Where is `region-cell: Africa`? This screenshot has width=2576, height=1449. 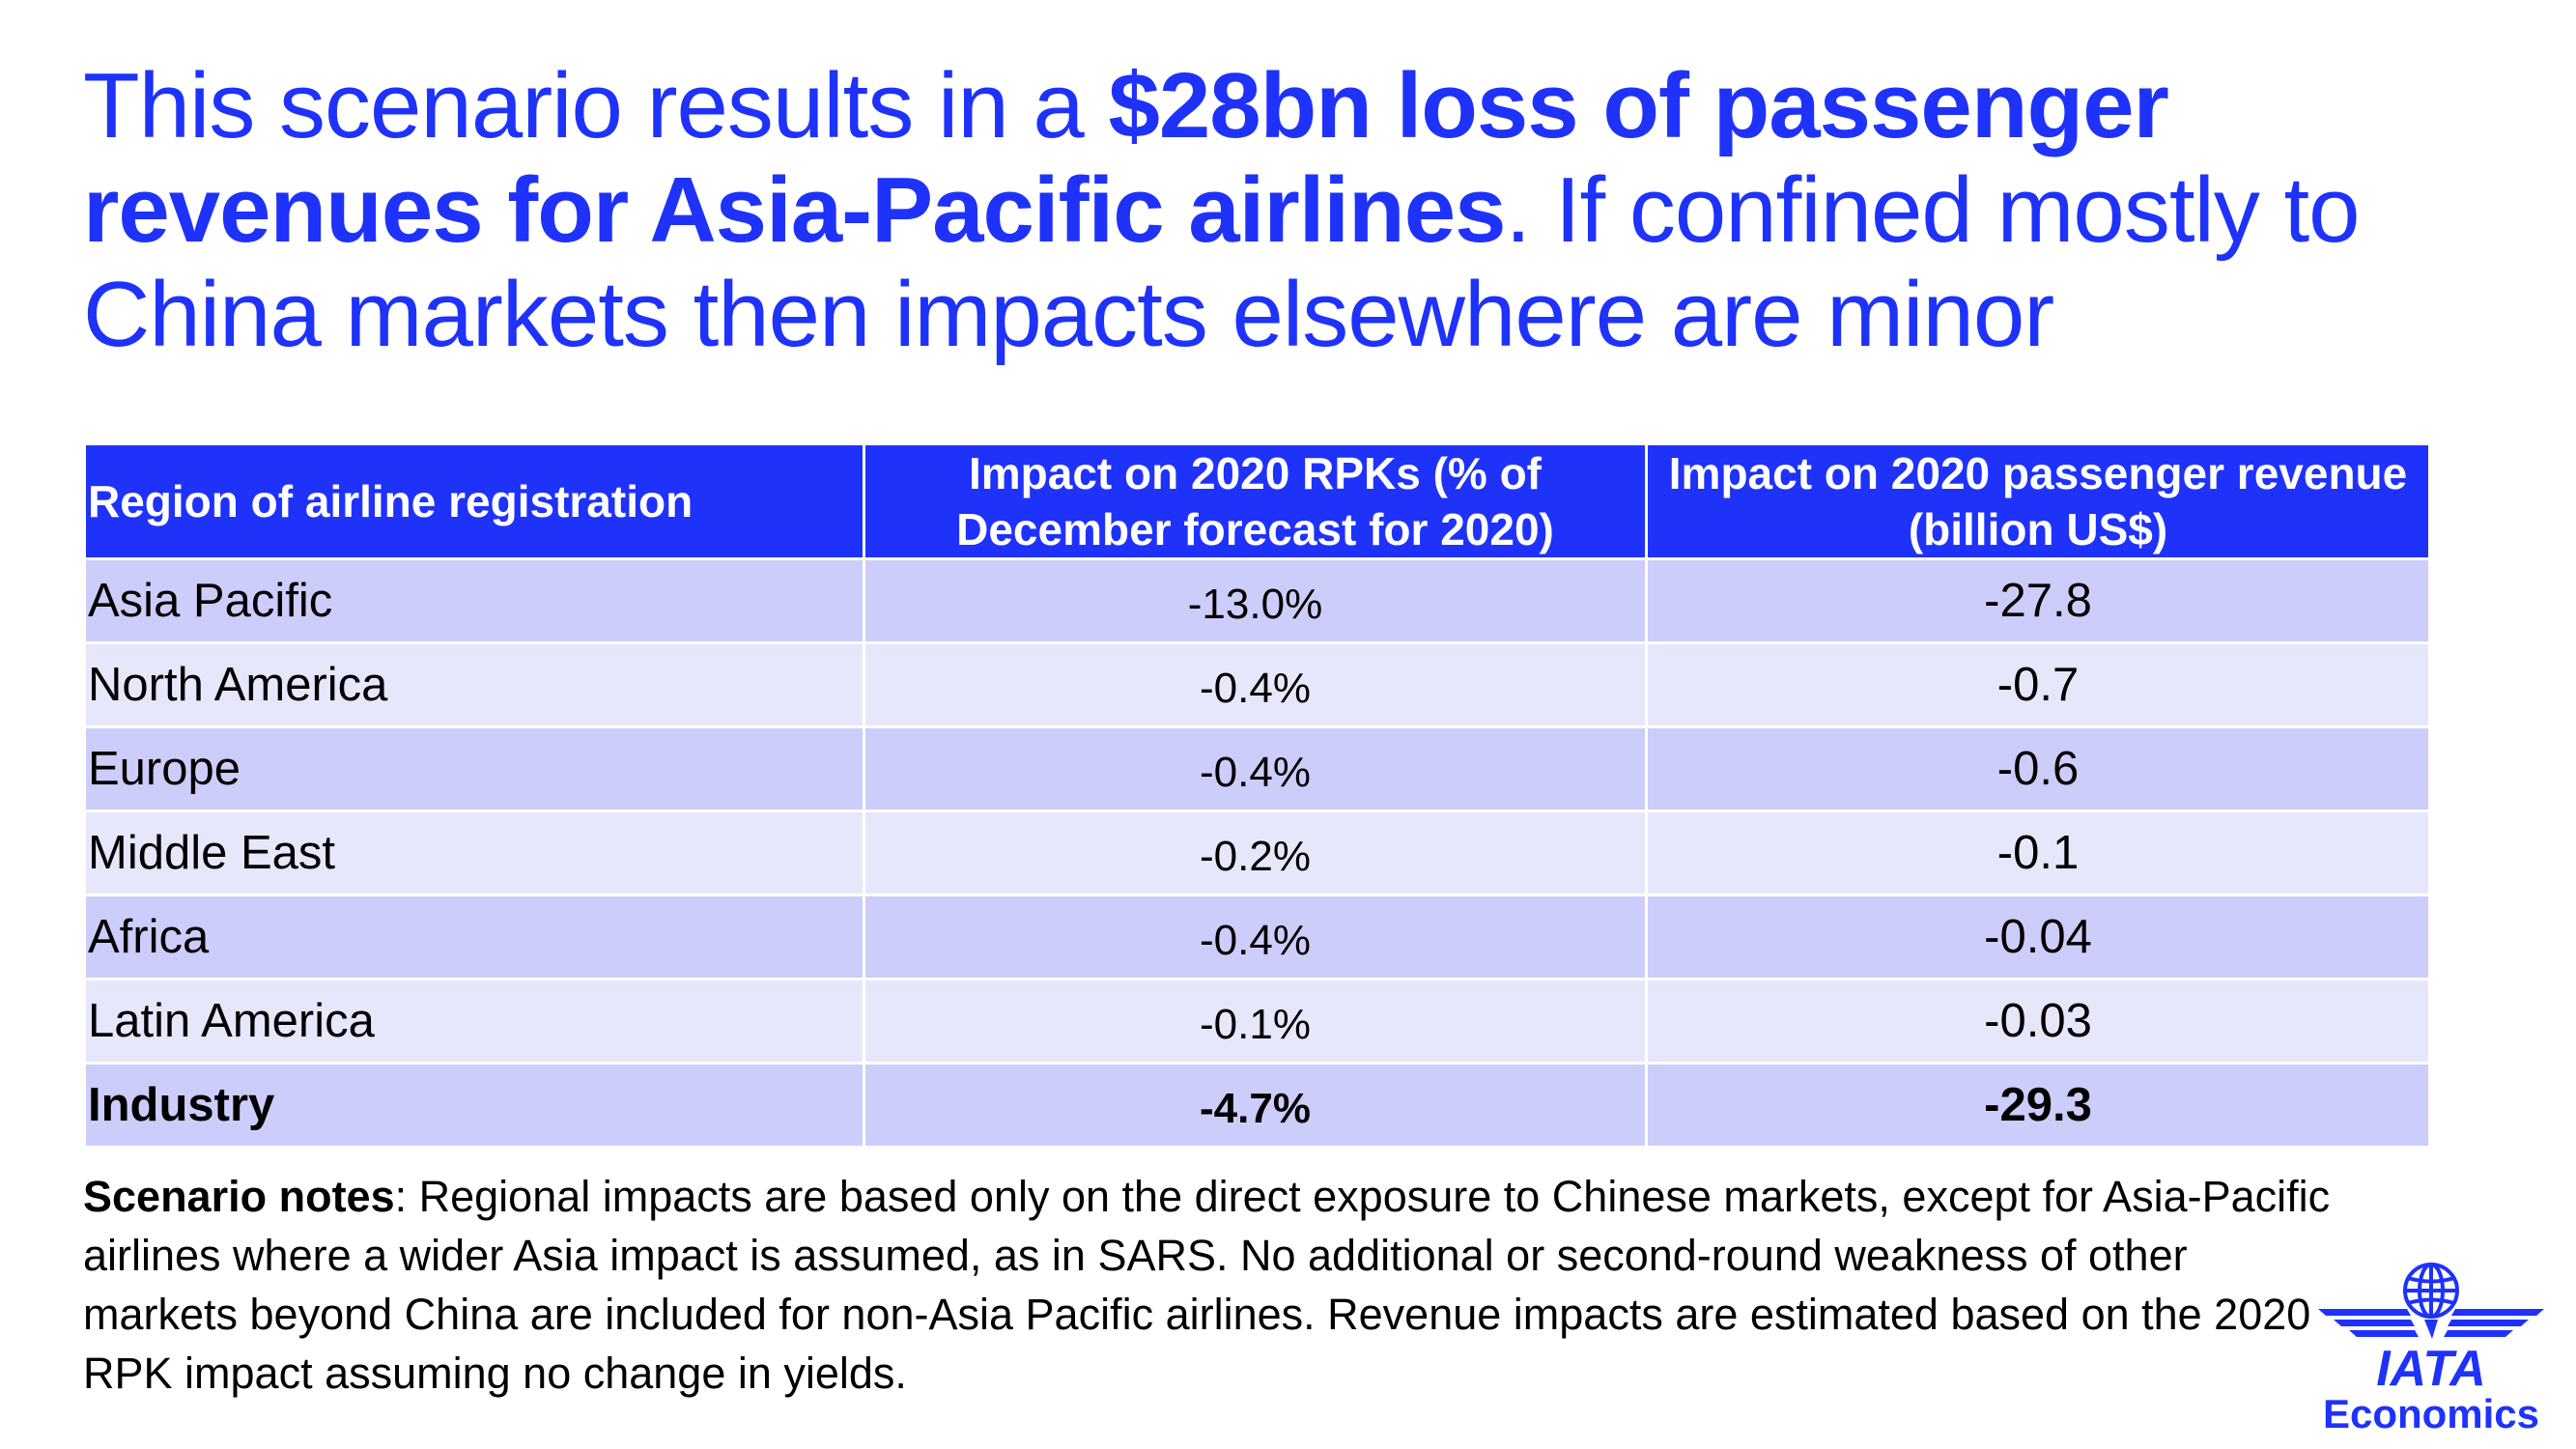
region-cell: Africa is located at coordinates (474, 937).